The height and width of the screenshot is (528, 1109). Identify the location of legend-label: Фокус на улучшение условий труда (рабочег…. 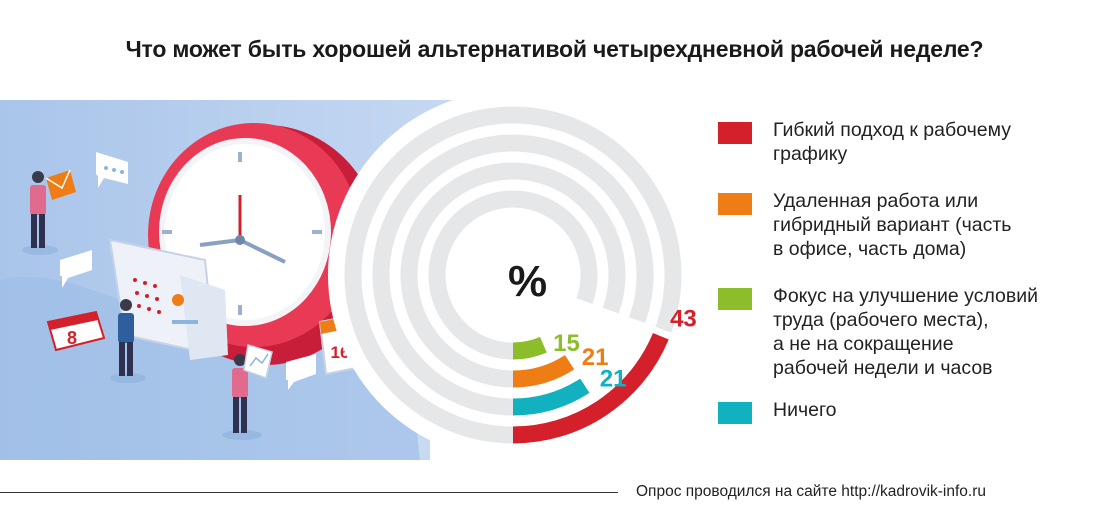
(906, 332).